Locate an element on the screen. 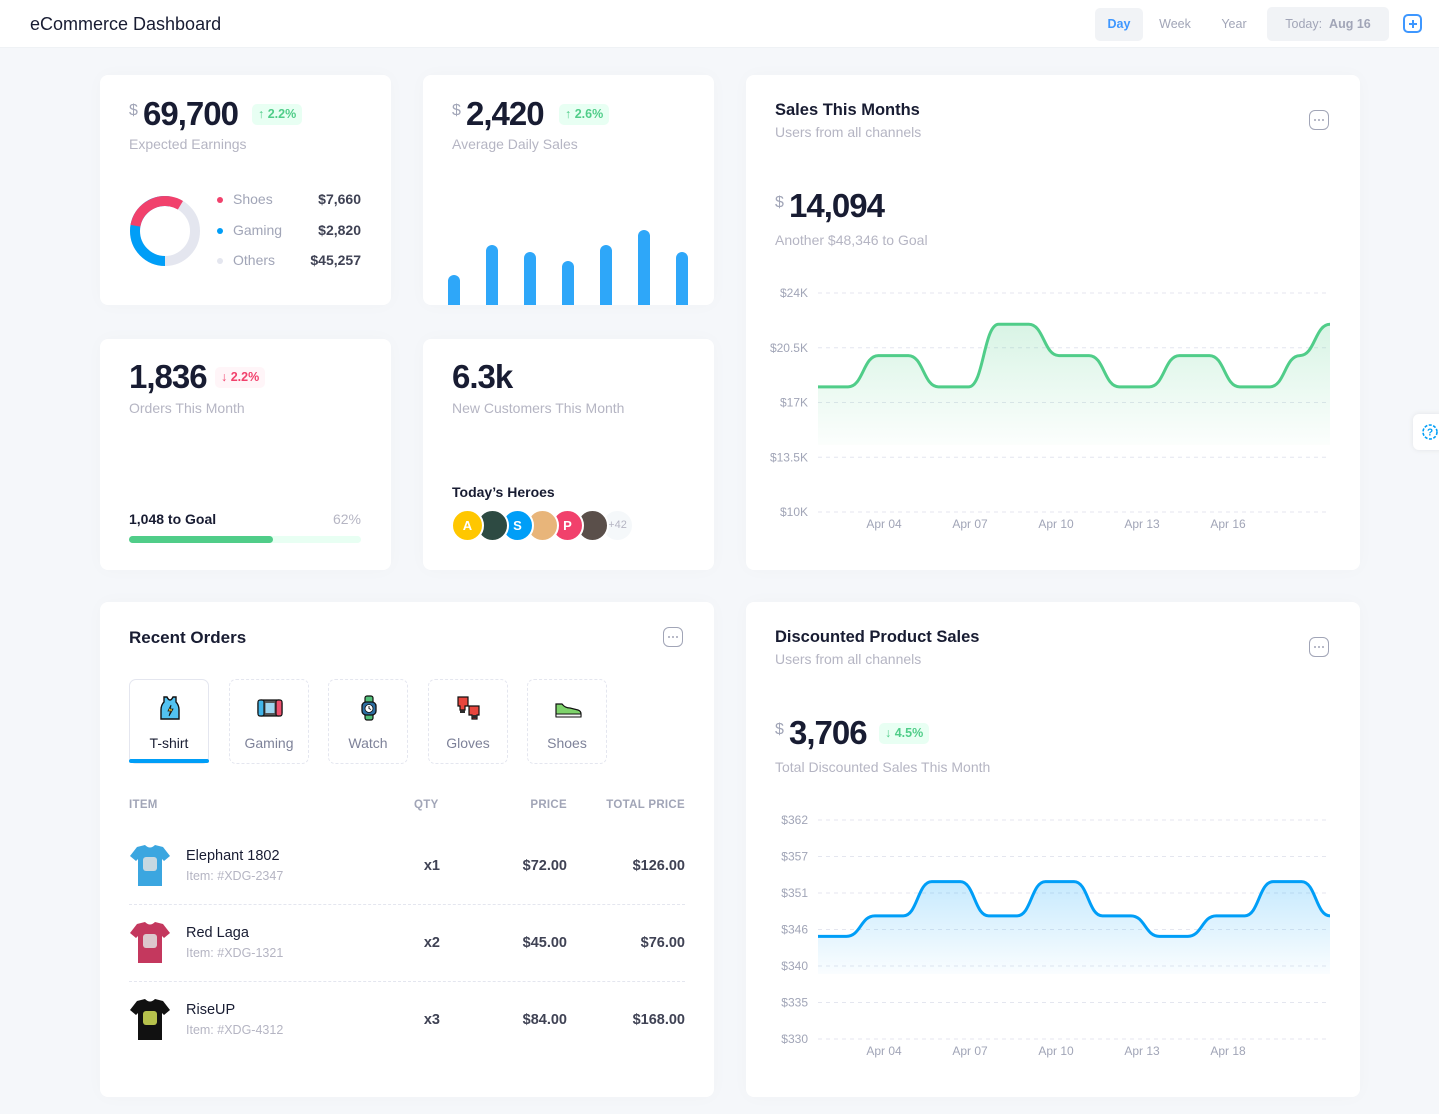  legend-shoes-label: Shoes is located at coordinates (253, 199).